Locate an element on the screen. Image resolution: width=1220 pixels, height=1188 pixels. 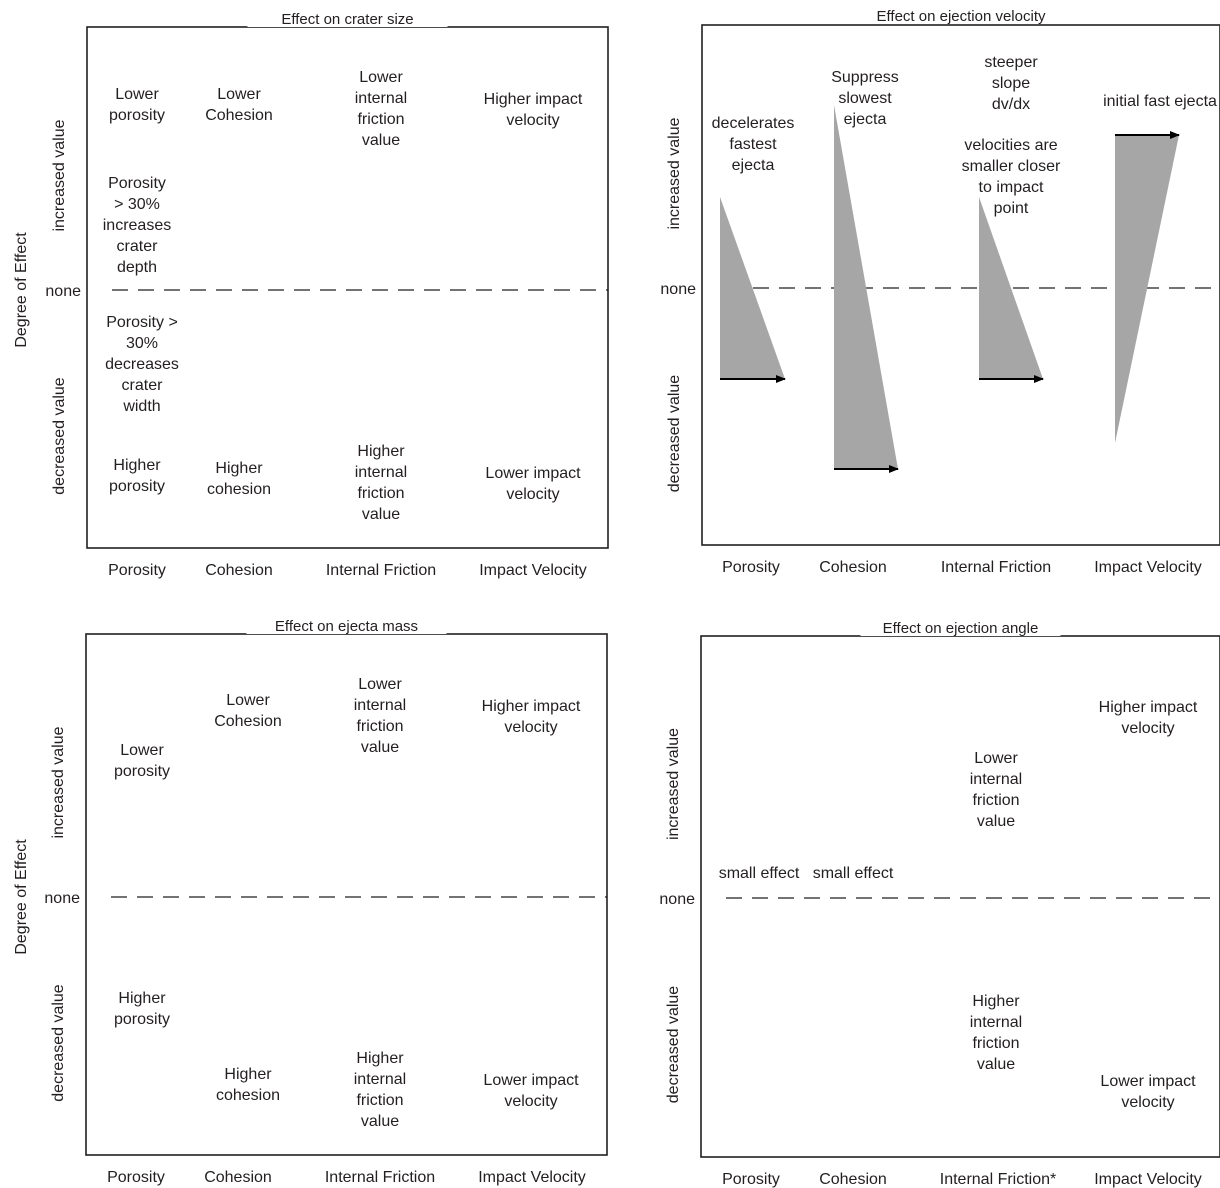
annotation-note-line: steeper is located at coordinates (1011, 62).